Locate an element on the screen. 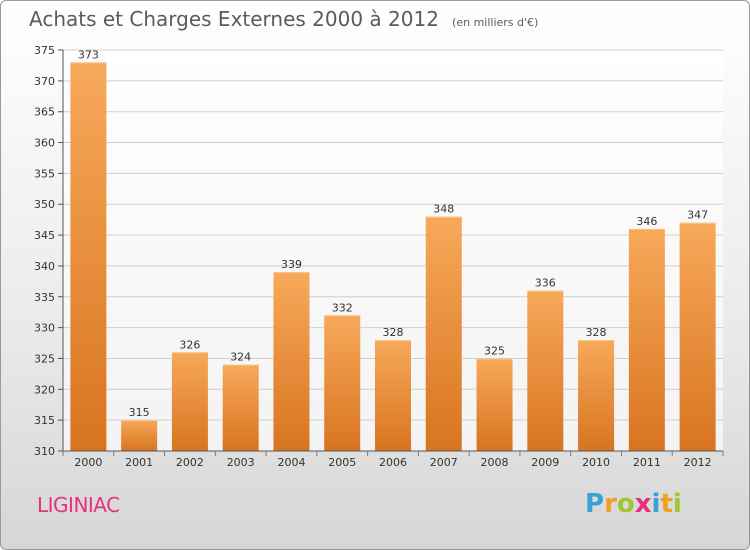  x-tick-label: 2001 is located at coordinates (139, 462).